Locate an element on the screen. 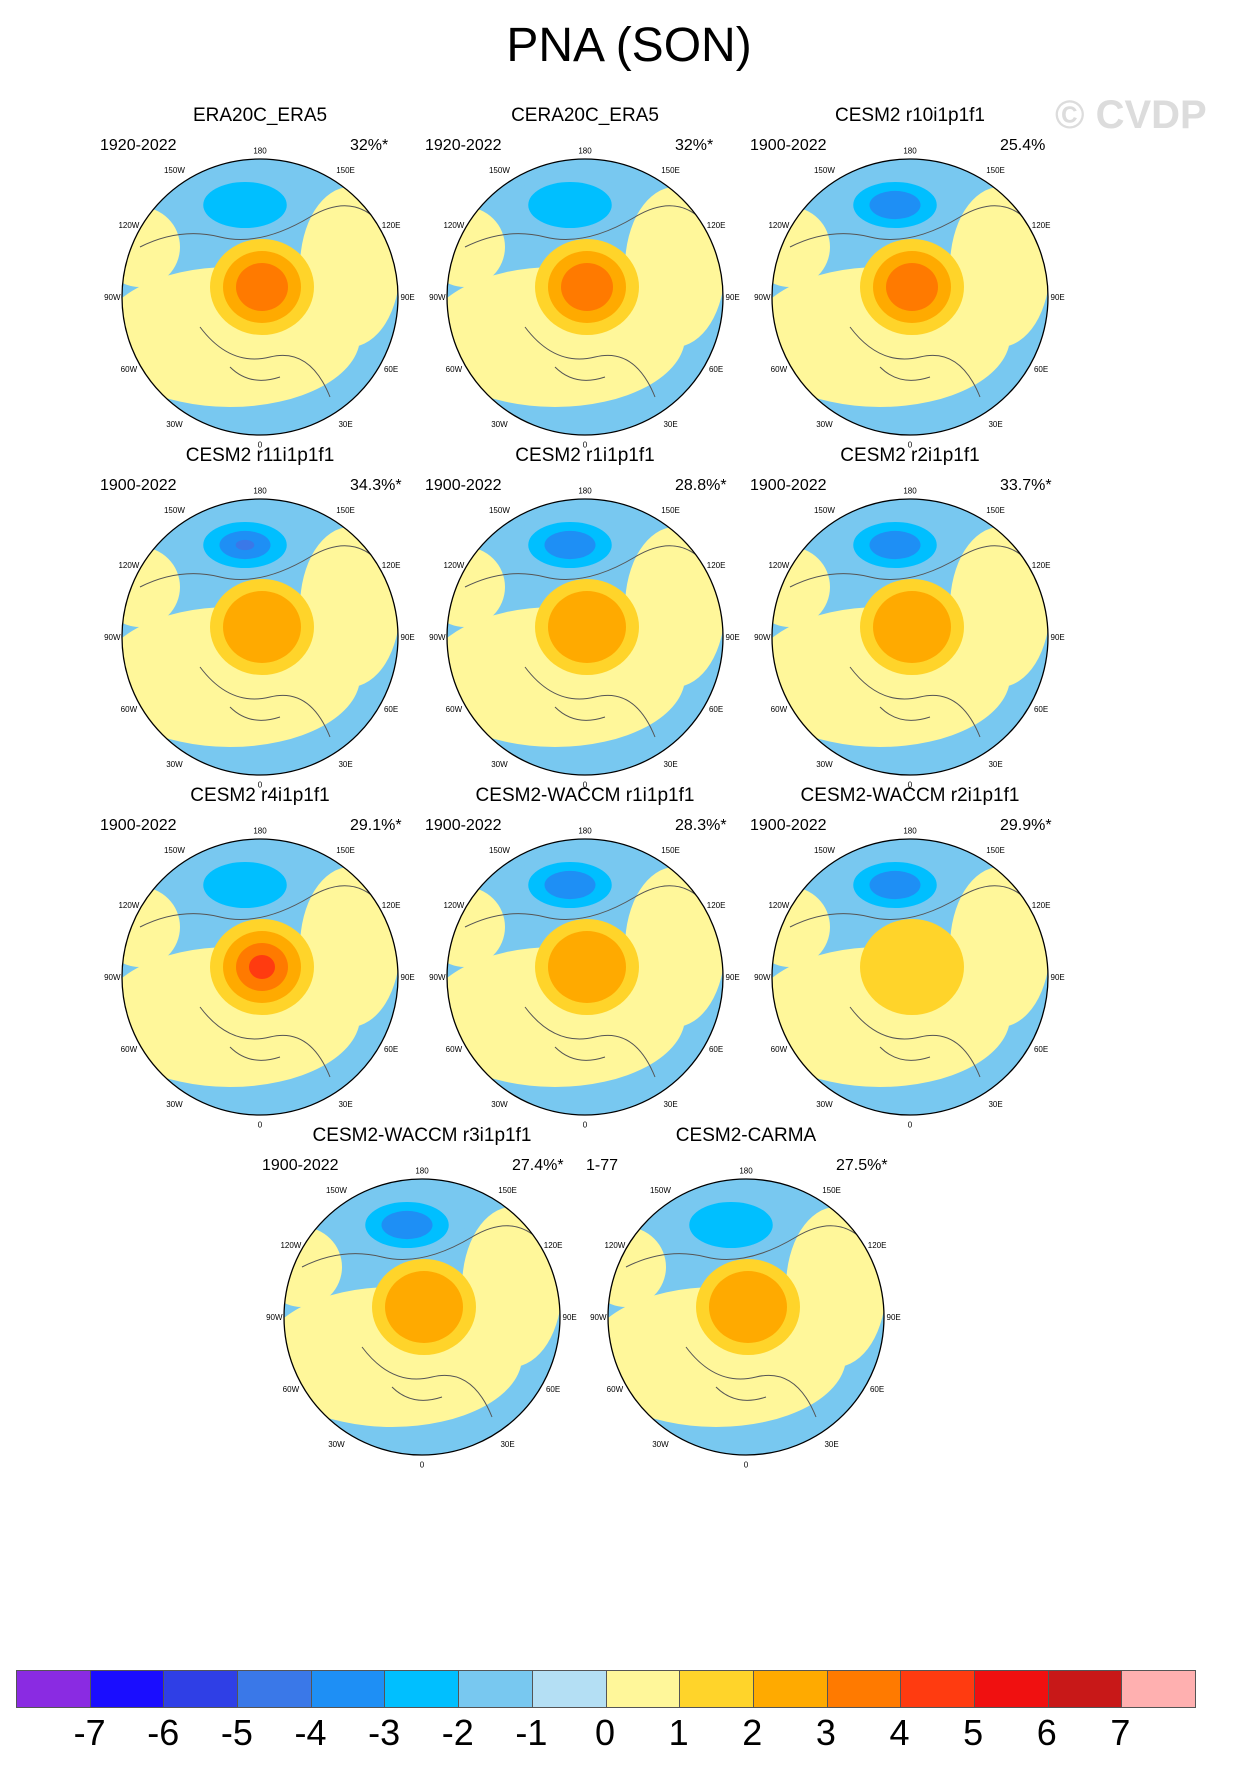 This screenshot has height=1767, width=1258. panel-title: CESM2 r2i1p1f1 is located at coordinates (910, 455).